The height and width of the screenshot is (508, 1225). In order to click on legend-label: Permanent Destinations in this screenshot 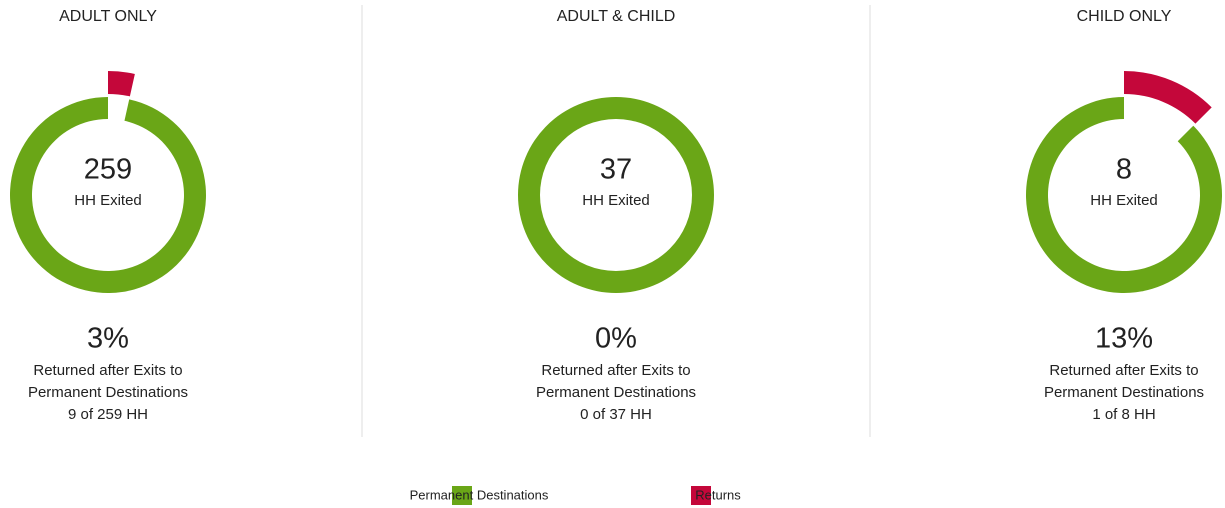, I will do `click(479, 494)`.